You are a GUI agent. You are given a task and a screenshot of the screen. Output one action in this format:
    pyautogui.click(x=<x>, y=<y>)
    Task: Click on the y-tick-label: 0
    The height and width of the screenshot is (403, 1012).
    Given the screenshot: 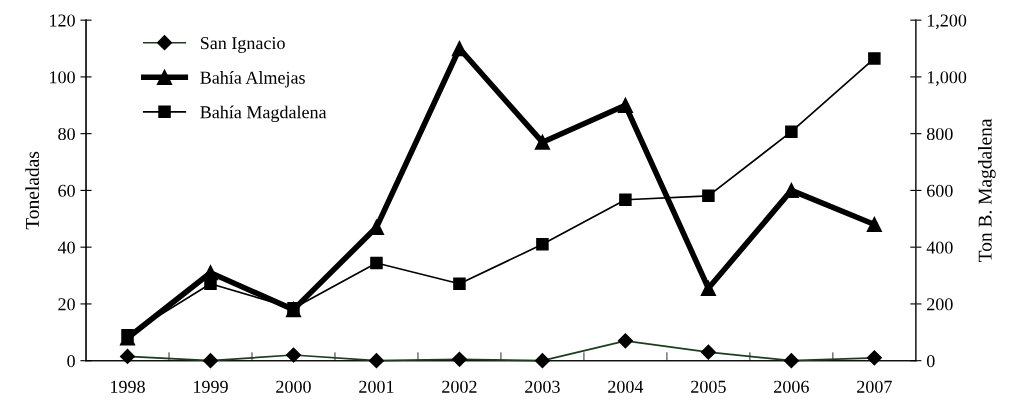 What is the action you would take?
    pyautogui.click(x=71, y=361)
    